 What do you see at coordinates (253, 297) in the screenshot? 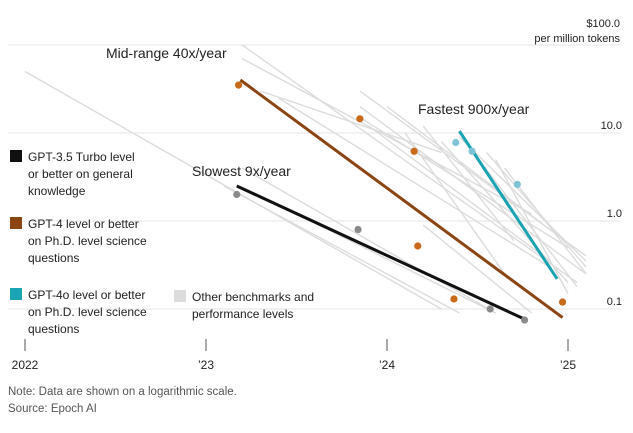
I see `legend-label: Other benchmarks and` at bounding box center [253, 297].